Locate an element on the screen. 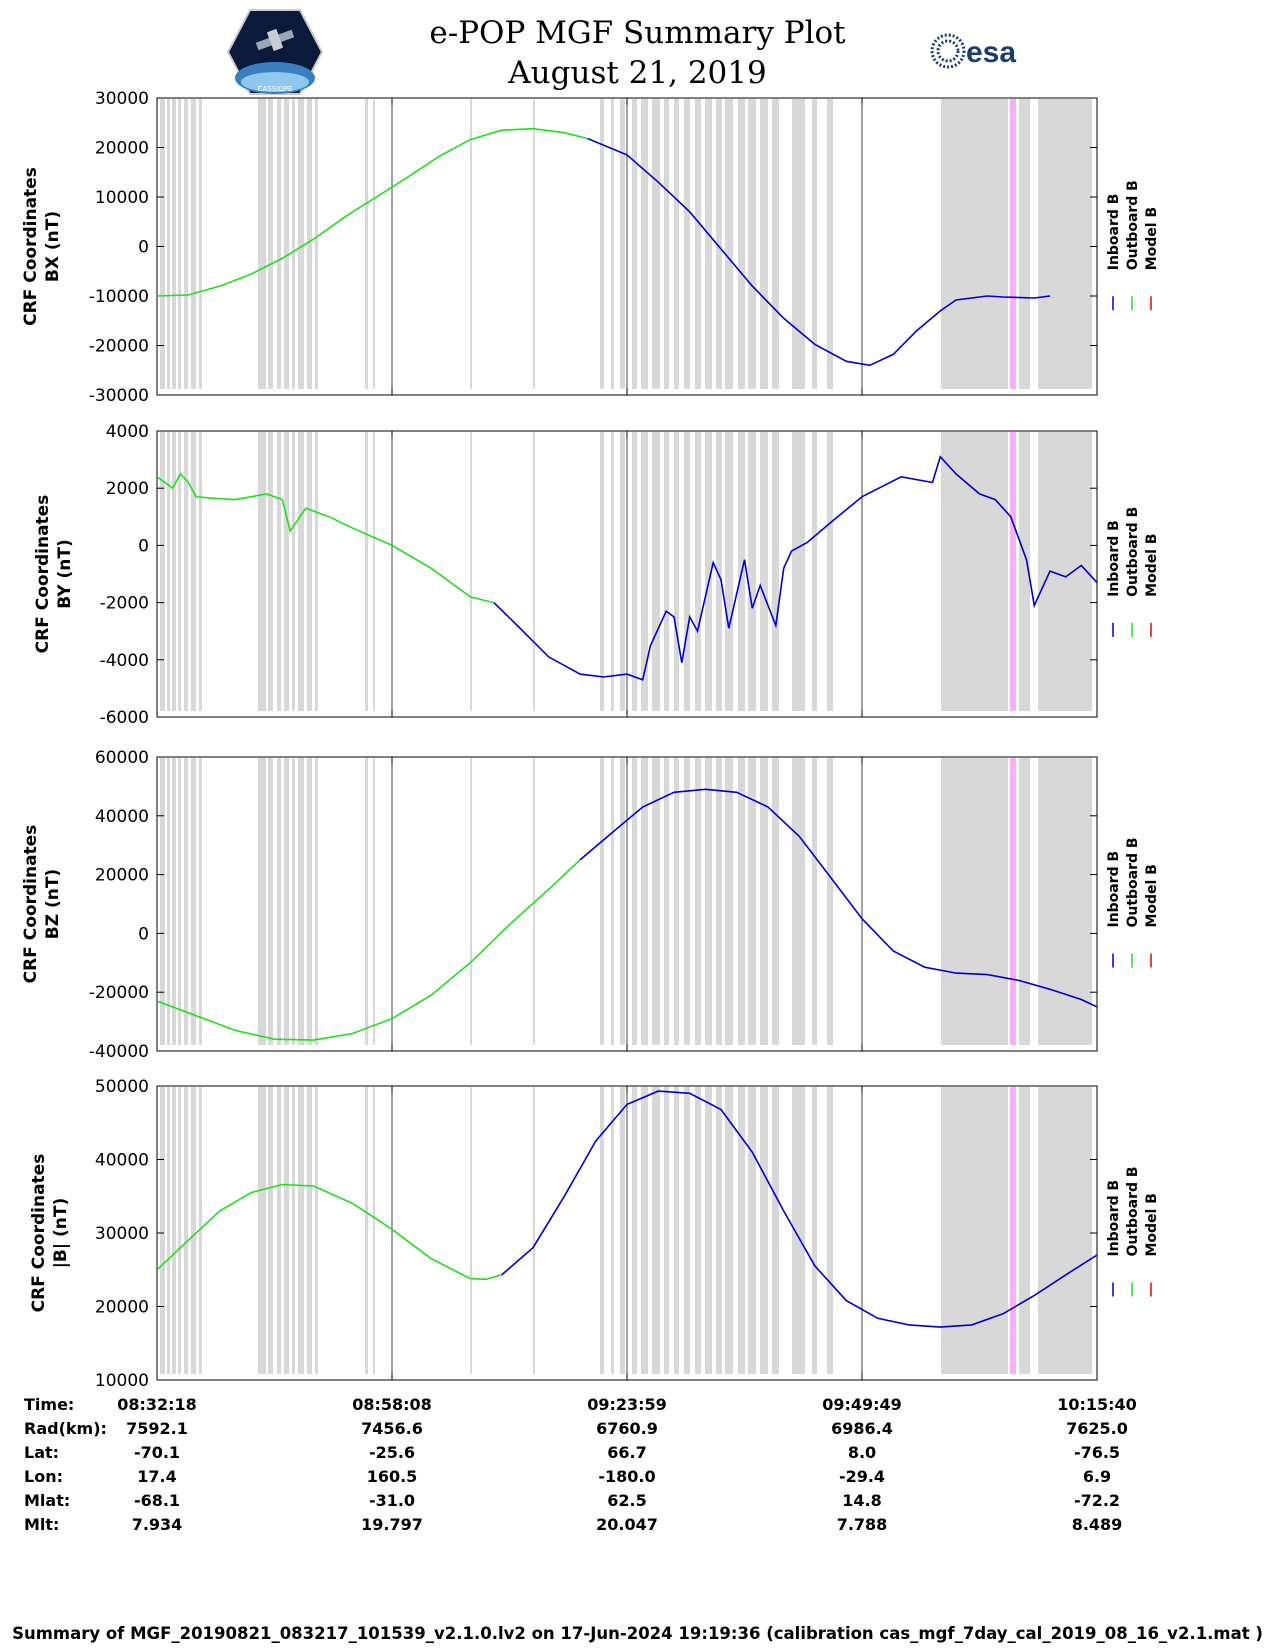 Image resolution: width=1275 pixels, height=1650 pixels. esa-logo-text: esa is located at coordinates (991, 52).